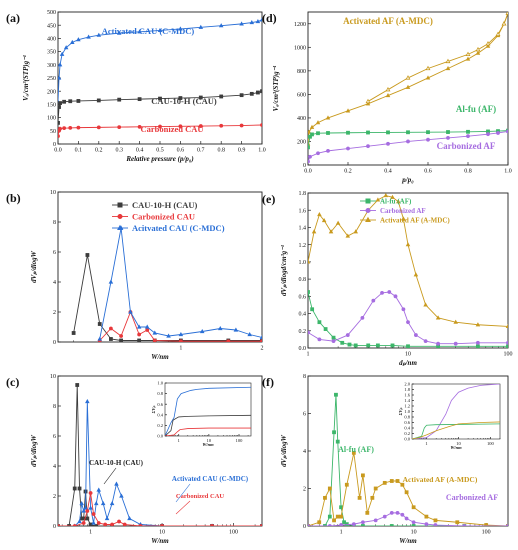 The height and width of the screenshot is (550, 518). What do you see at coordinates (407, 400) in the screenshot?
I see `y-tick-label: 1.4` at bounding box center [407, 400].